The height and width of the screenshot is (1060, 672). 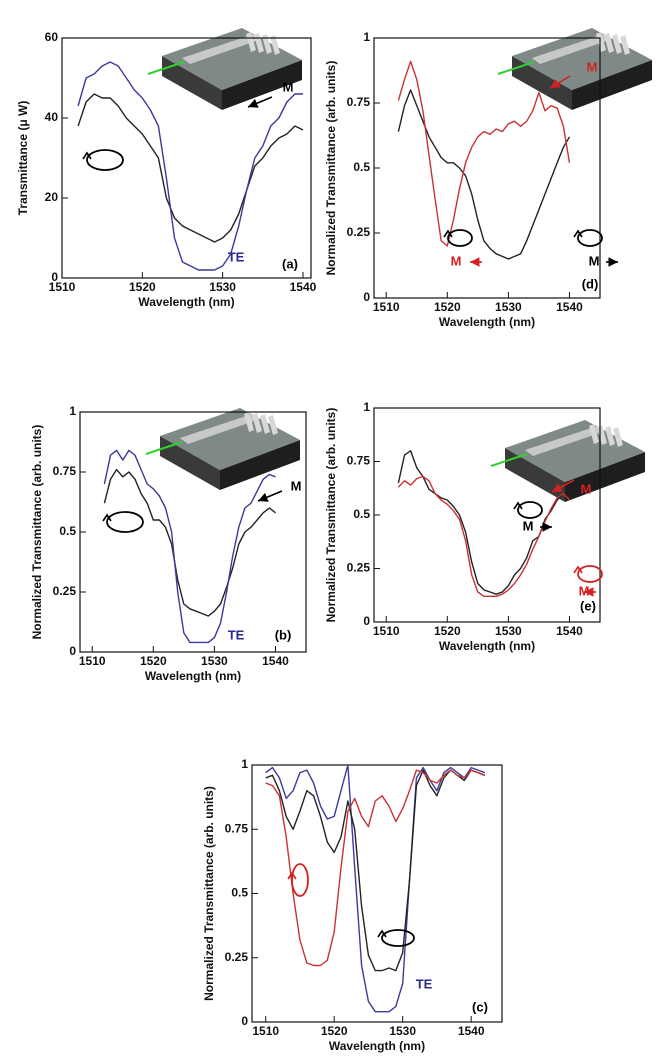 What do you see at coordinates (480, 1006) in the screenshot?
I see `annotation: (c)` at bounding box center [480, 1006].